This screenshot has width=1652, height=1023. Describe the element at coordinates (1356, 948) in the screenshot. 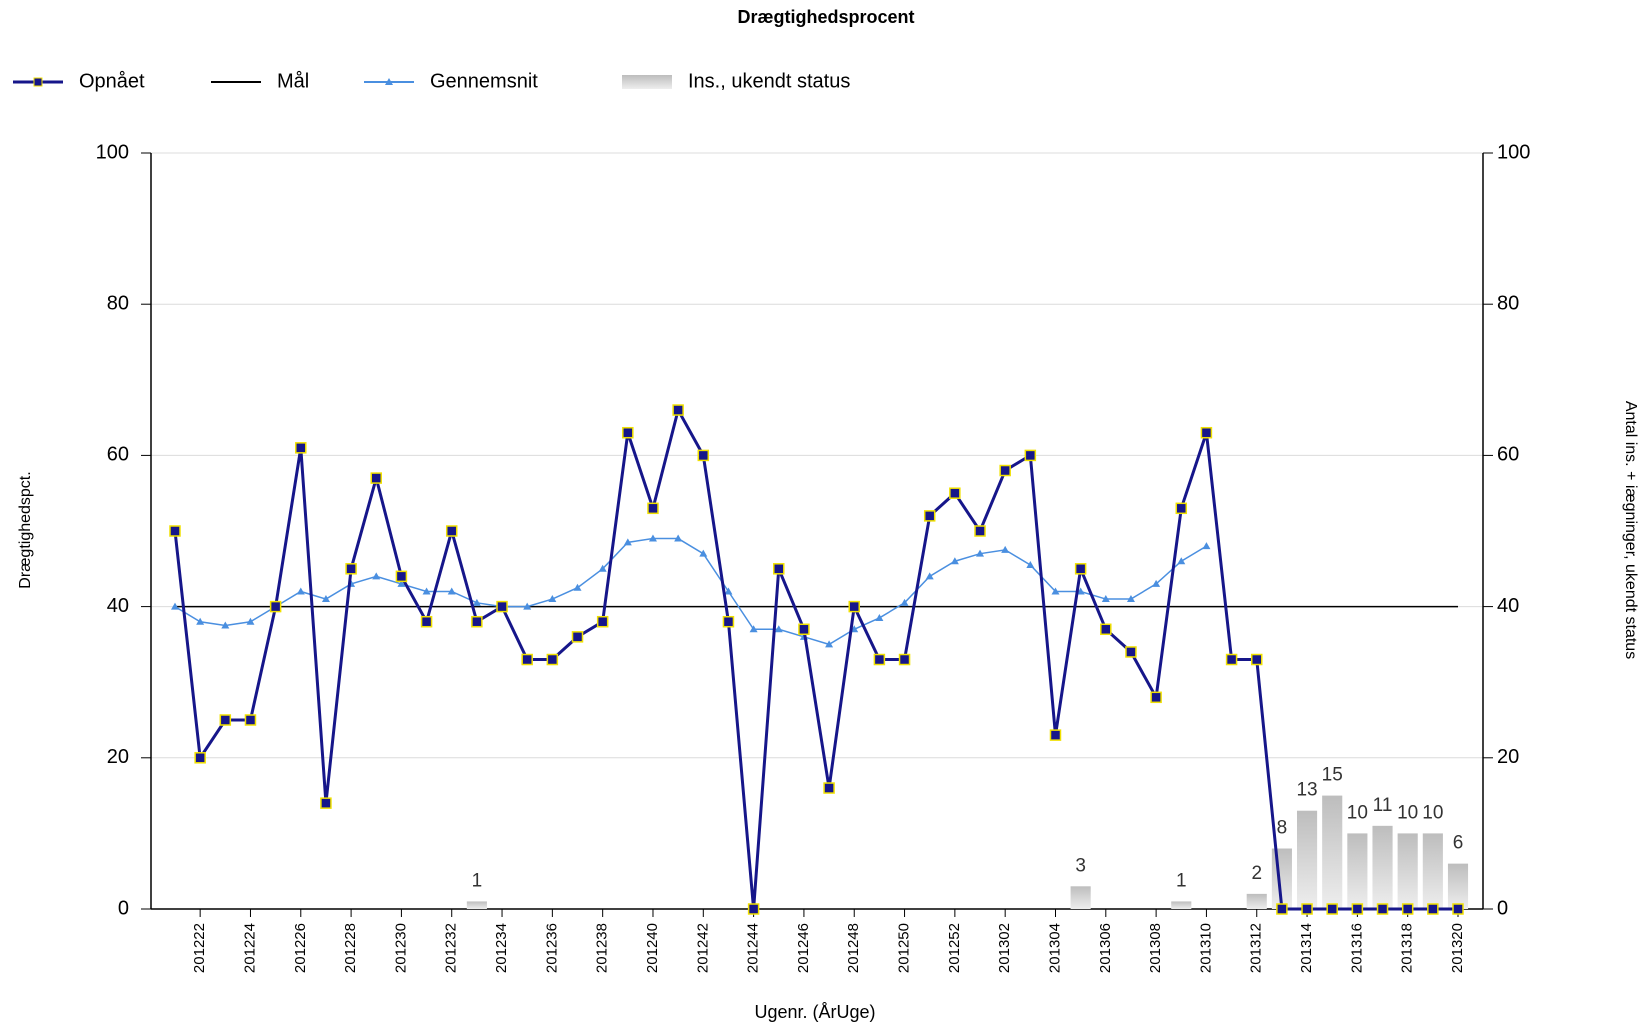

I see `x-tick-label: 201316` at that location.